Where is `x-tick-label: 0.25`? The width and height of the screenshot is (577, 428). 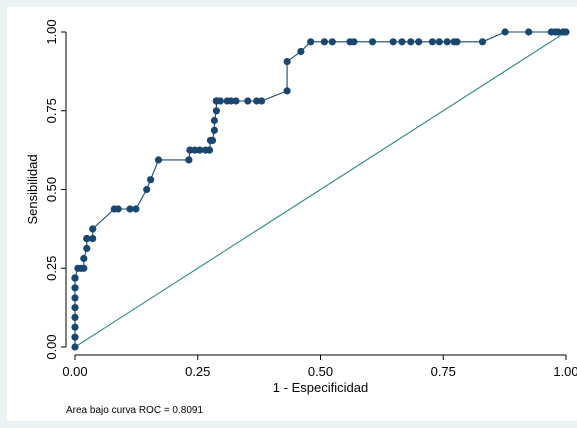 x-tick-label: 0.25 is located at coordinates (197, 371).